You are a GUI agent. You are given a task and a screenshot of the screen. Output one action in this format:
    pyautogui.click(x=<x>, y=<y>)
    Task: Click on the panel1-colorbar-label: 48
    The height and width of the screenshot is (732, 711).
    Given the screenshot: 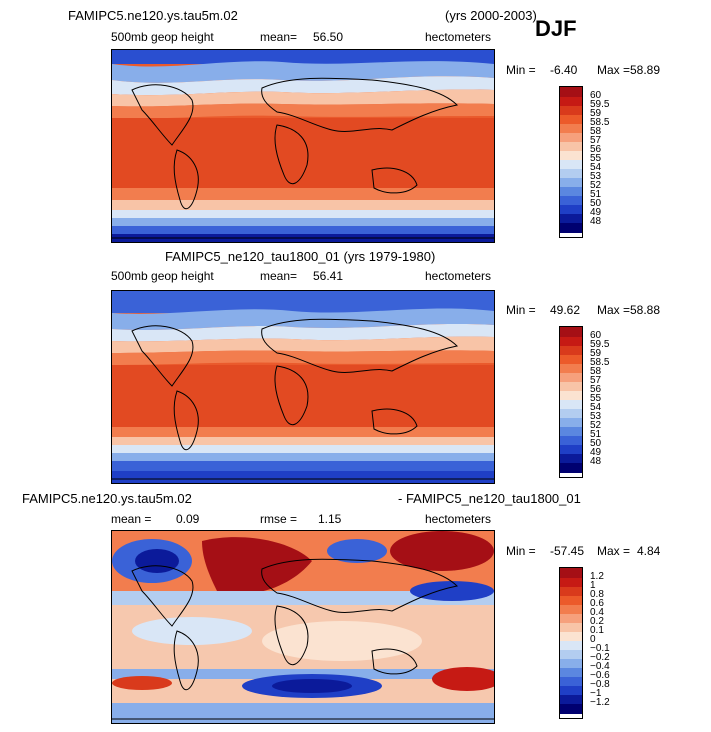 What is the action you would take?
    pyautogui.click(x=596, y=221)
    